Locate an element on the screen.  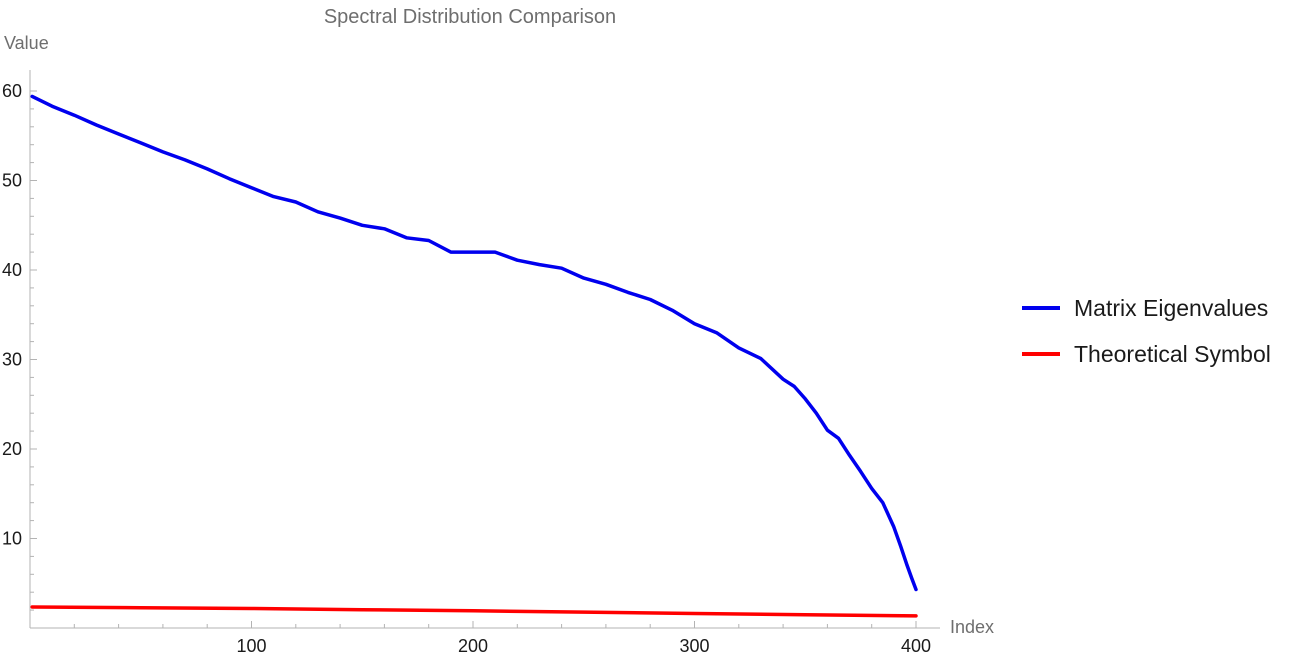
legend-label: Theoretical Symbol is located at coordinates (1172, 354).